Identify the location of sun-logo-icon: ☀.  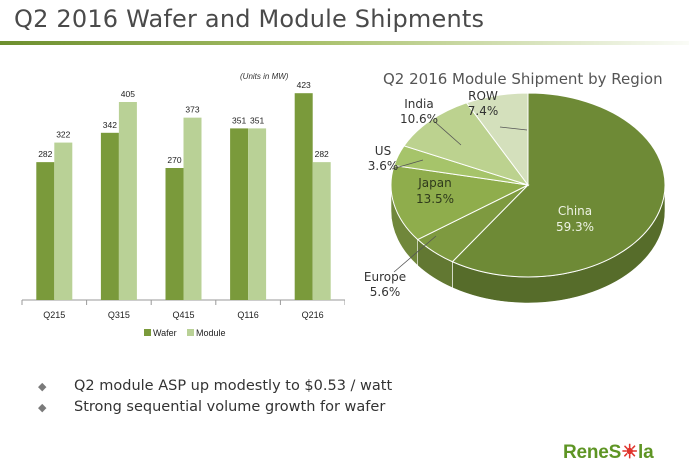
(629, 452).